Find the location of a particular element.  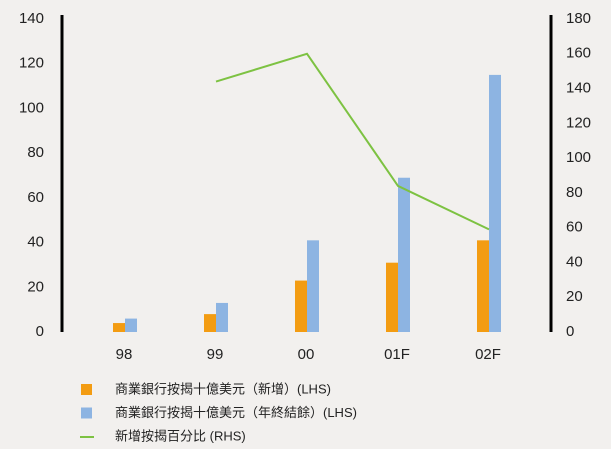

y2-tick-label: 60 is located at coordinates (574, 227).